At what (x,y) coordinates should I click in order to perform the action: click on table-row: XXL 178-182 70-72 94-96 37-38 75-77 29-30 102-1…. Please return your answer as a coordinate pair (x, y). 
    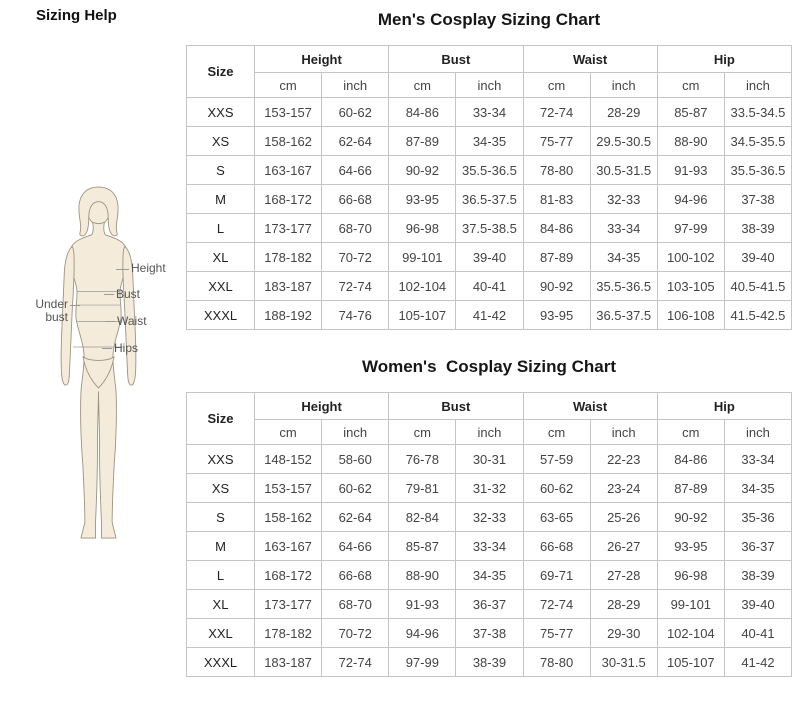
    Looking at the image, I should click on (489, 633).